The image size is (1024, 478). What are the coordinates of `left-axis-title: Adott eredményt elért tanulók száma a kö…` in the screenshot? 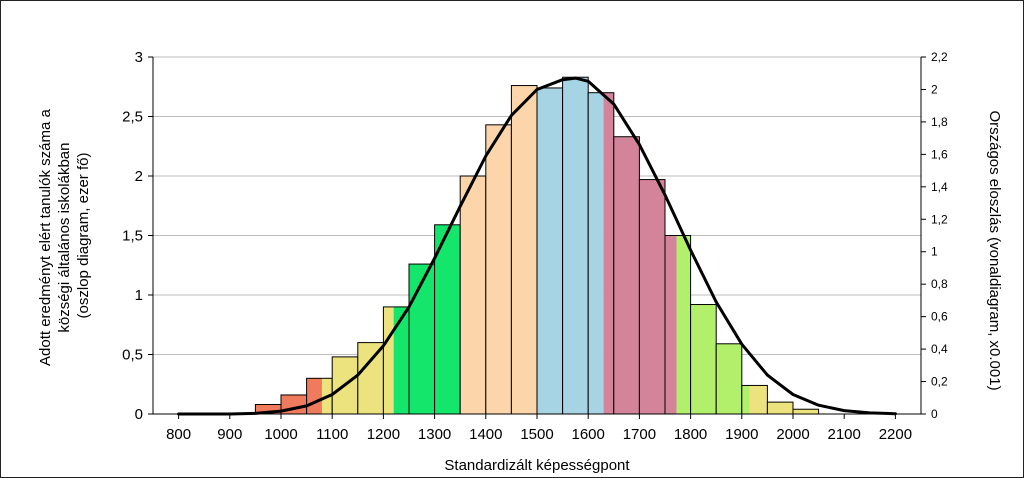 It's located at (64, 235).